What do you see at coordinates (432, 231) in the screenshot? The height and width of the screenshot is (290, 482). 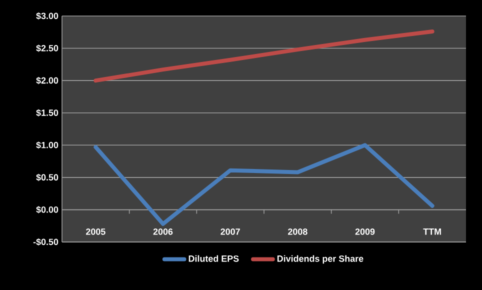 I see `x-tick-label: TTM` at bounding box center [432, 231].